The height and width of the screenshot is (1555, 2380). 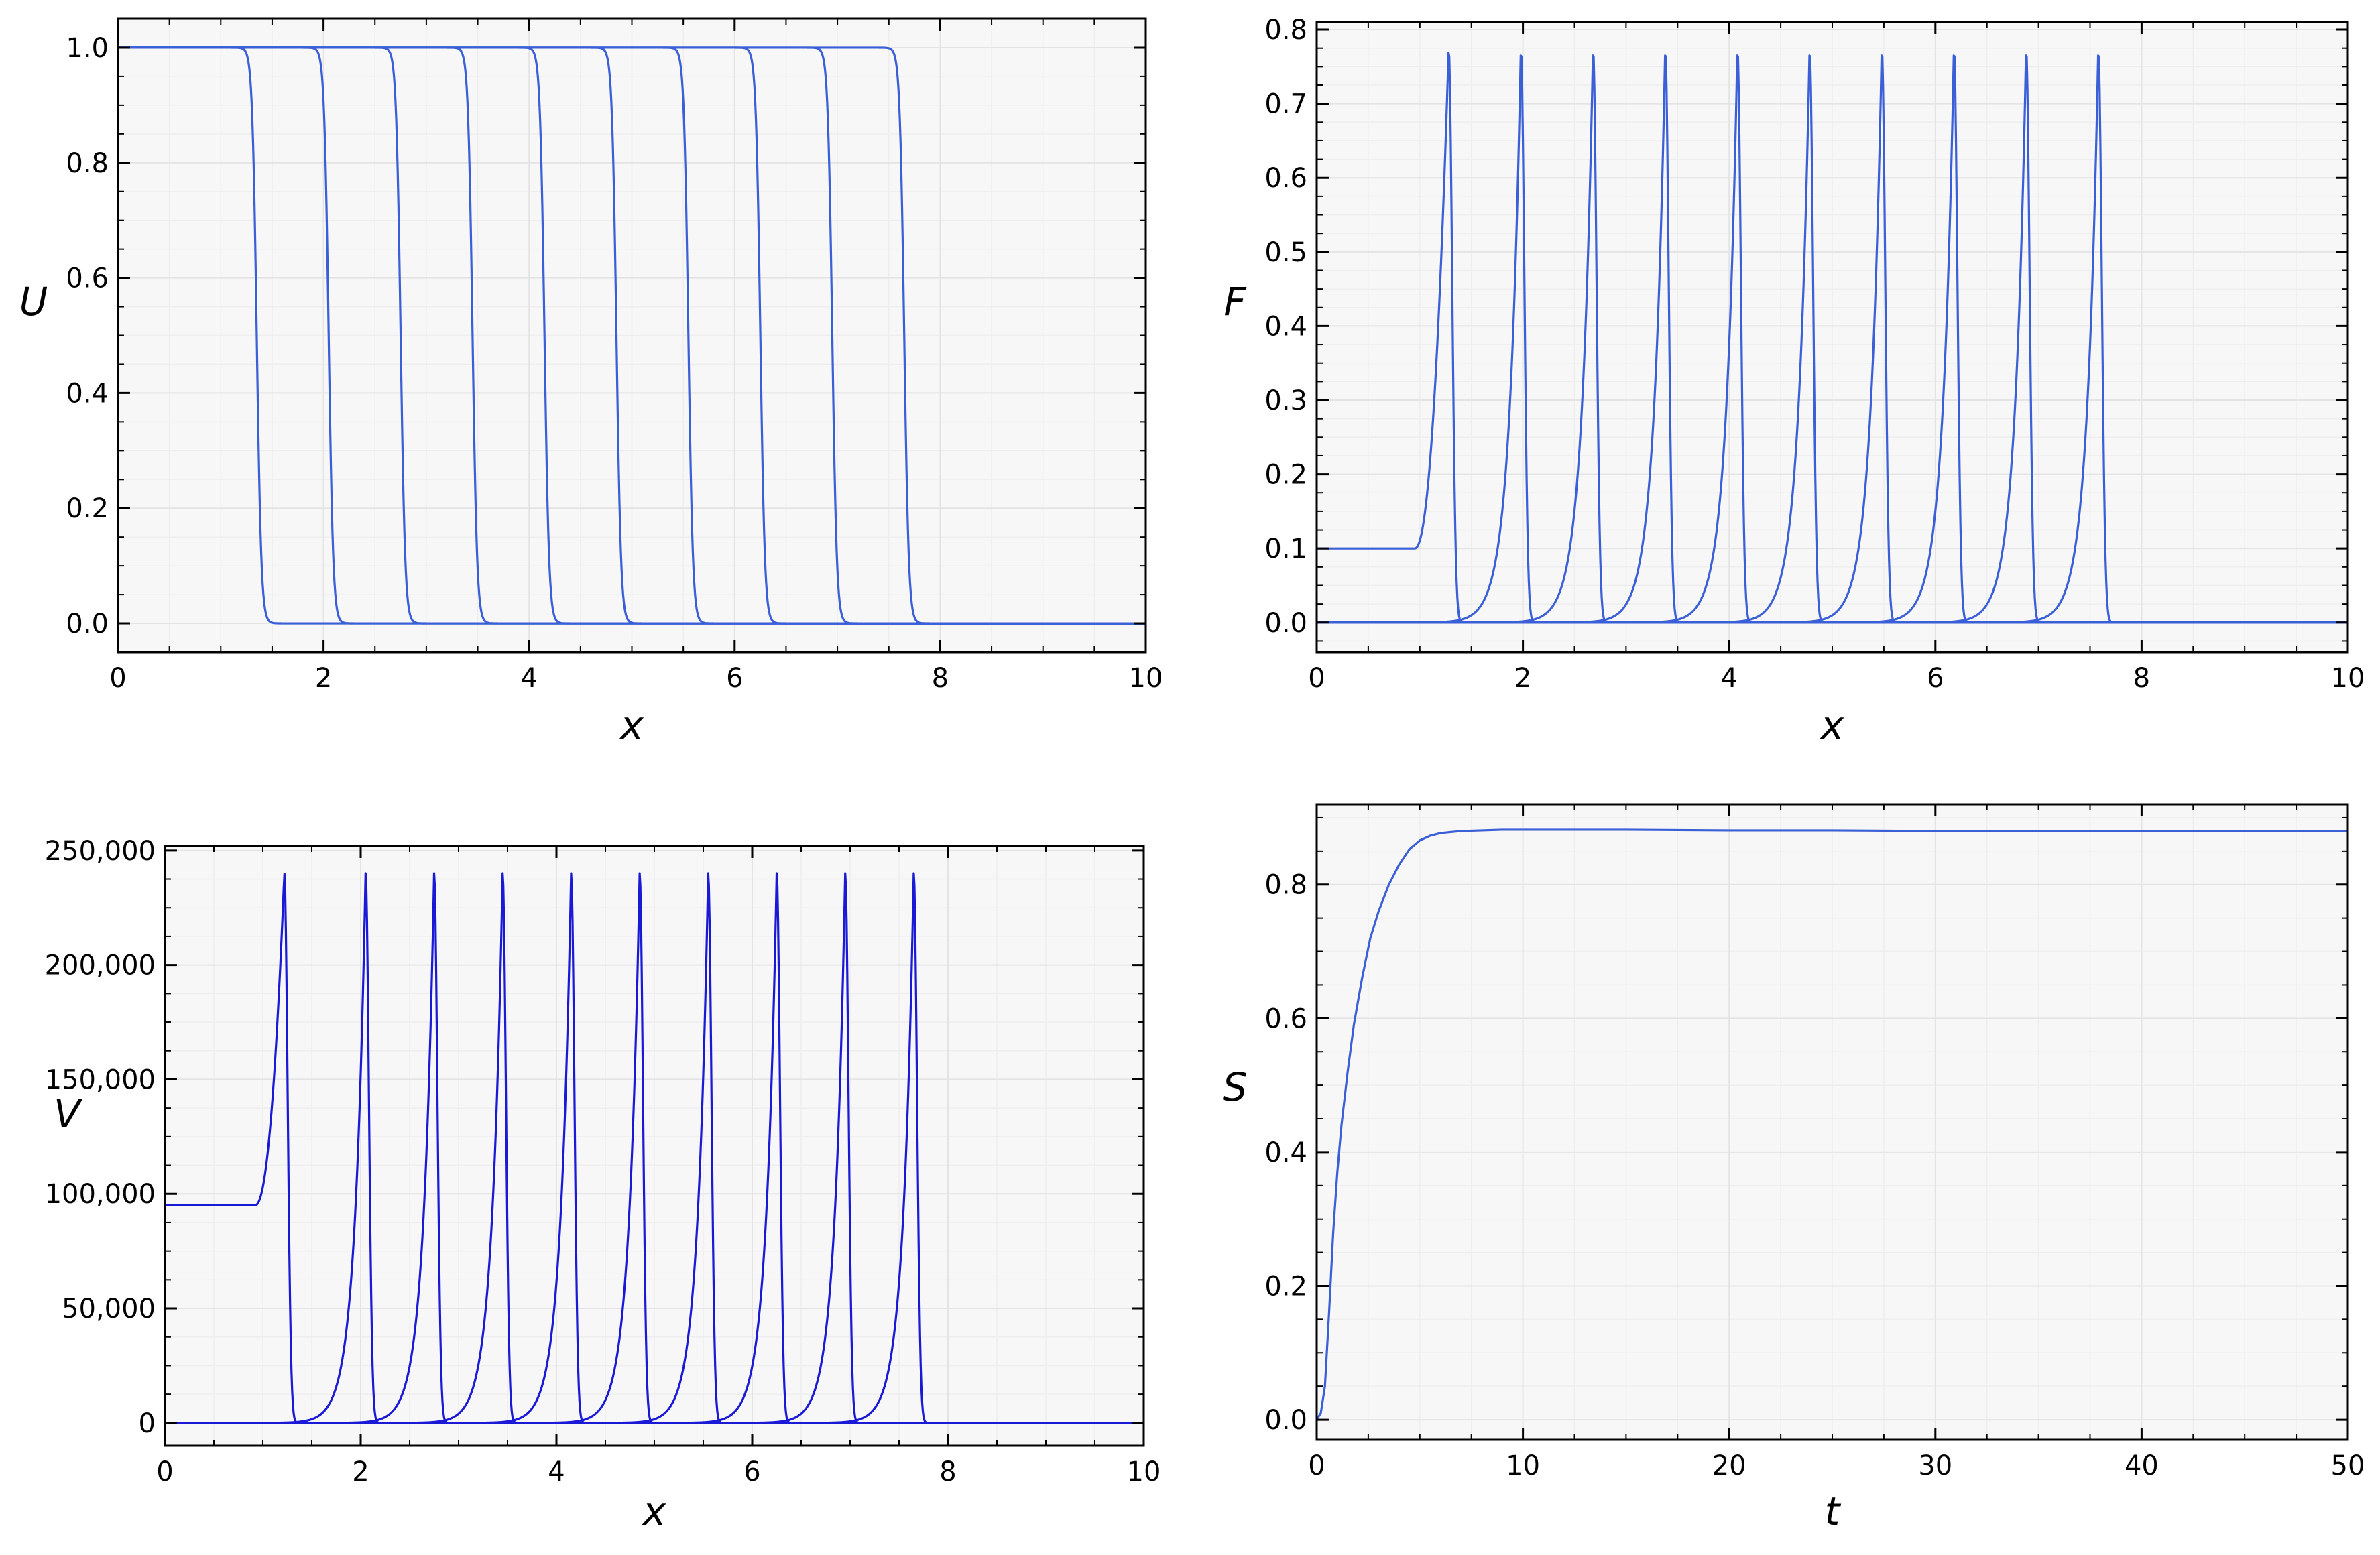 I want to click on x-tick-label: 40, so click(x=2142, y=1465).